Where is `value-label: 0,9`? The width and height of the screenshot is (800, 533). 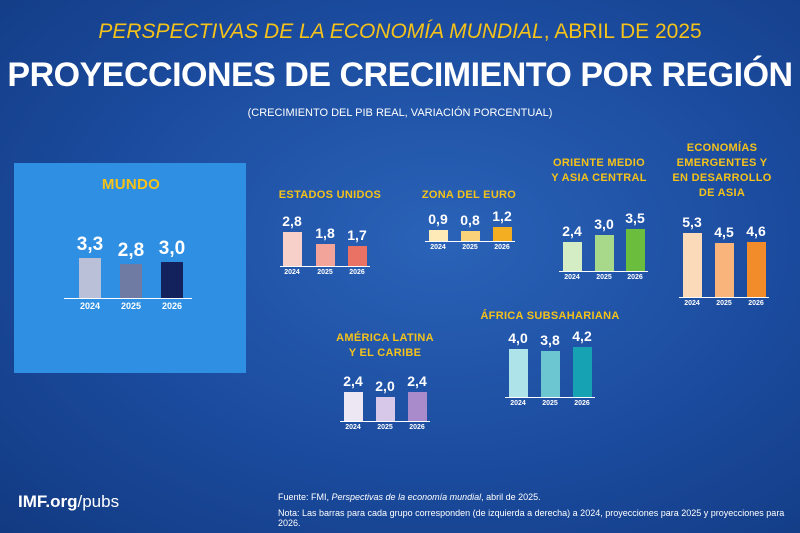 value-label: 0,9 is located at coordinates (438, 219).